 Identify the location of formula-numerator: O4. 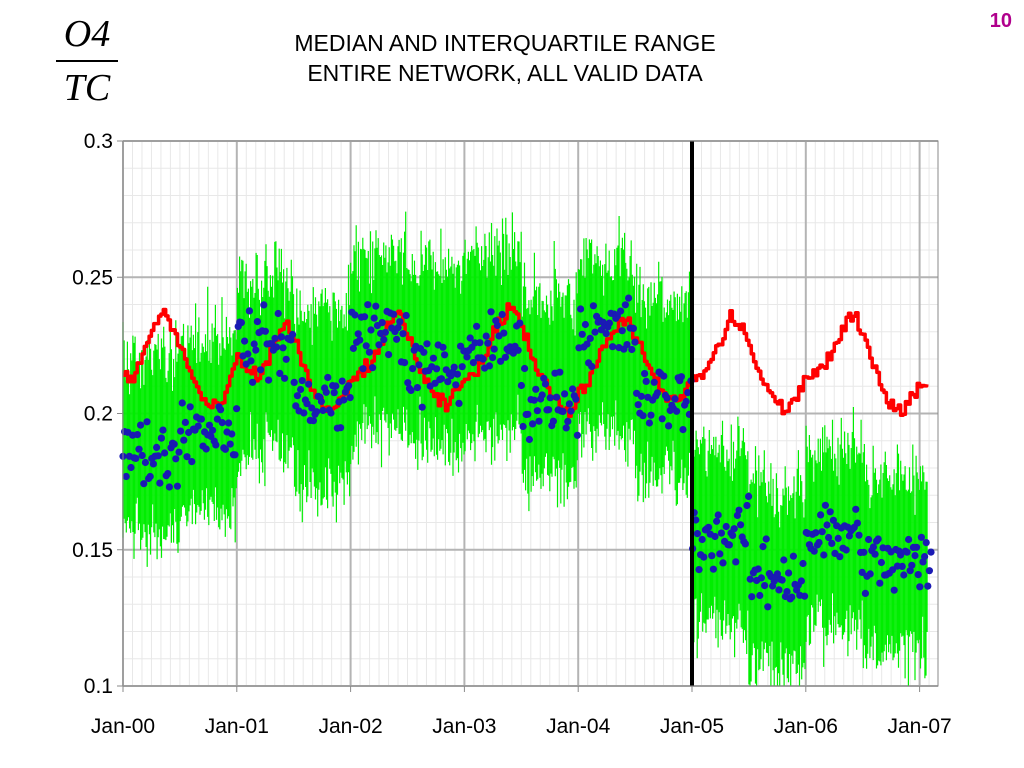
(87, 34).